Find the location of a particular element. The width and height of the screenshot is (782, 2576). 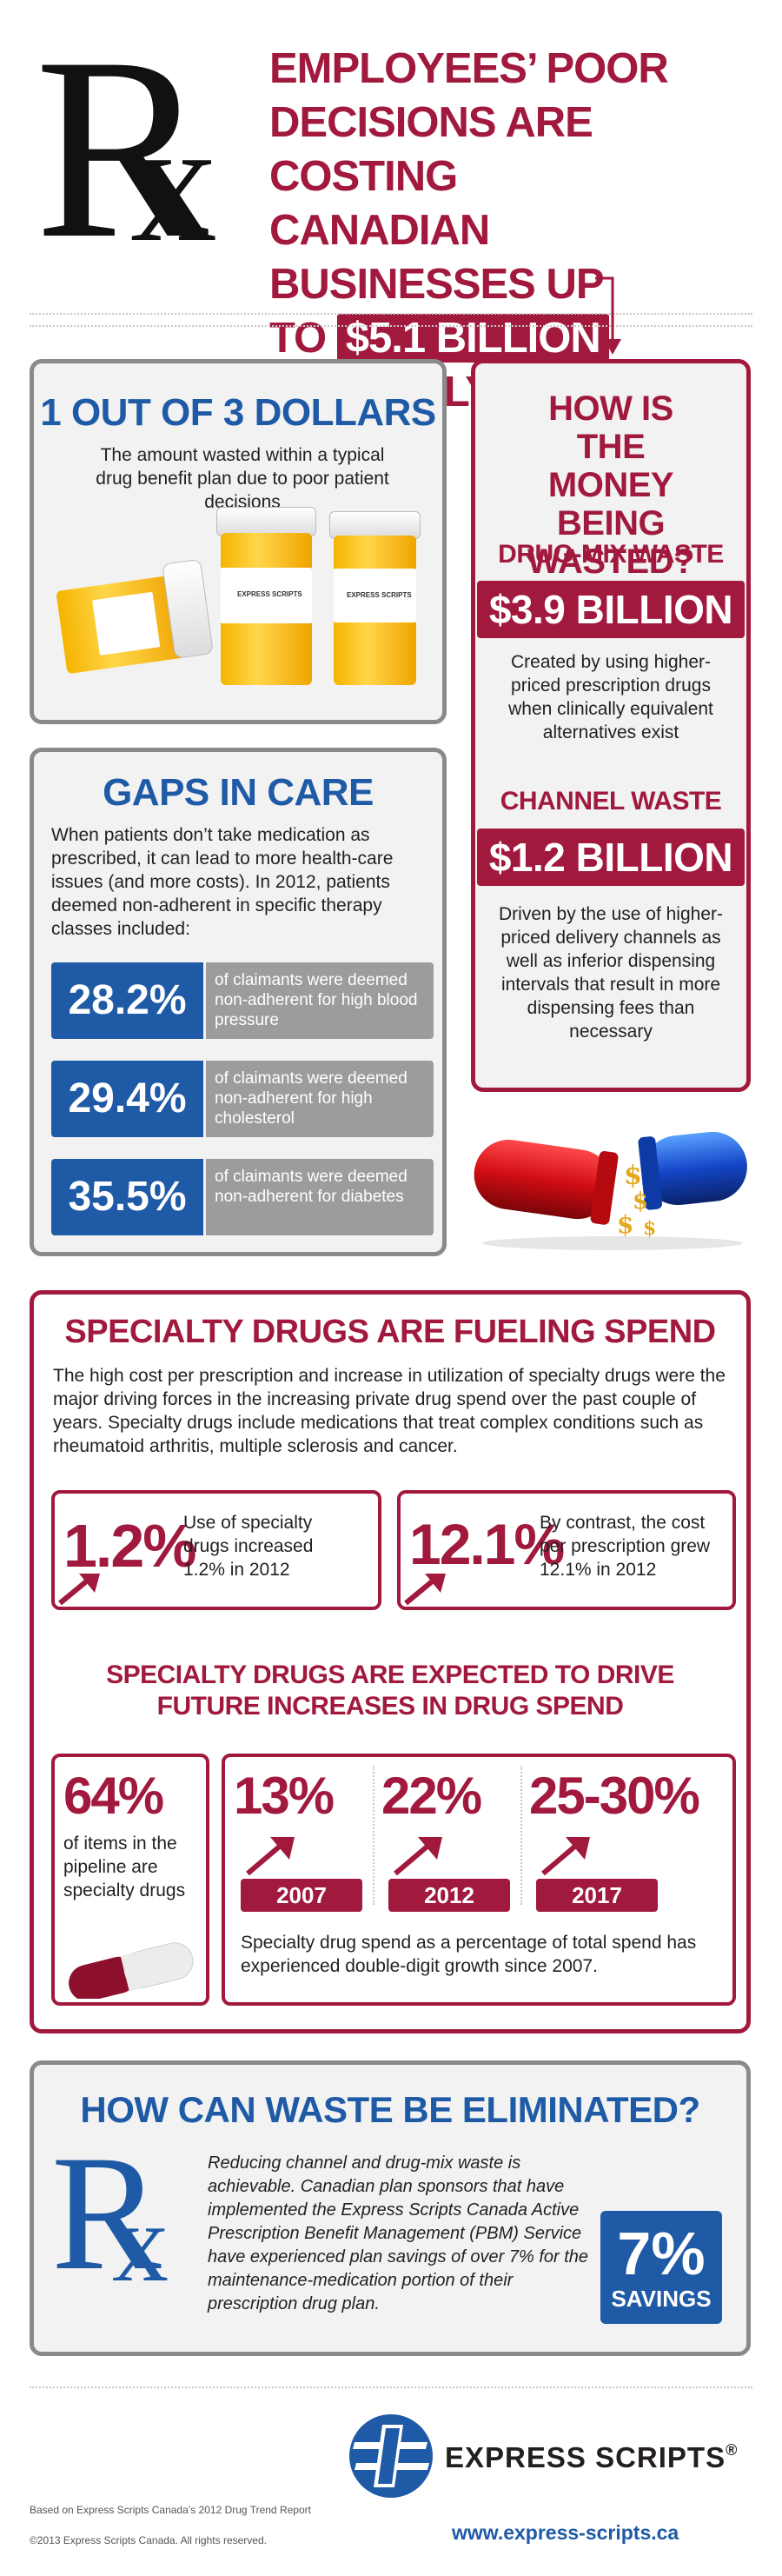

website-link: www.express-scripts.ca is located at coordinates (566, 2532).